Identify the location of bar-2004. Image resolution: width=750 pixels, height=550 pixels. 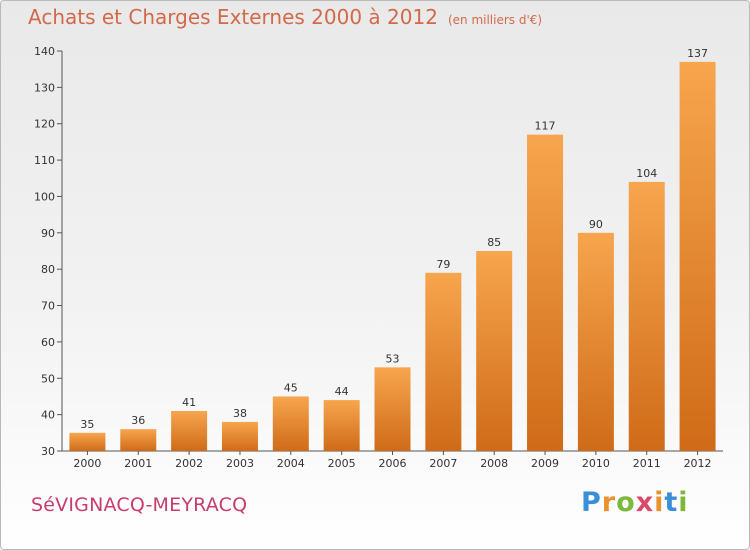
(290, 423).